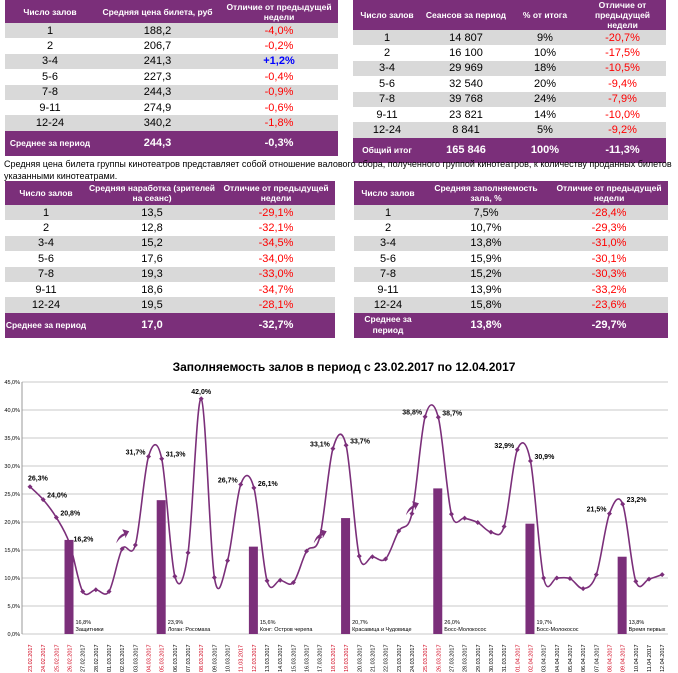 This screenshot has width=678, height=673. What do you see at coordinates (255, 658) in the screenshot?
I see `x-tick-label: 12.03.2017` at bounding box center [255, 658].